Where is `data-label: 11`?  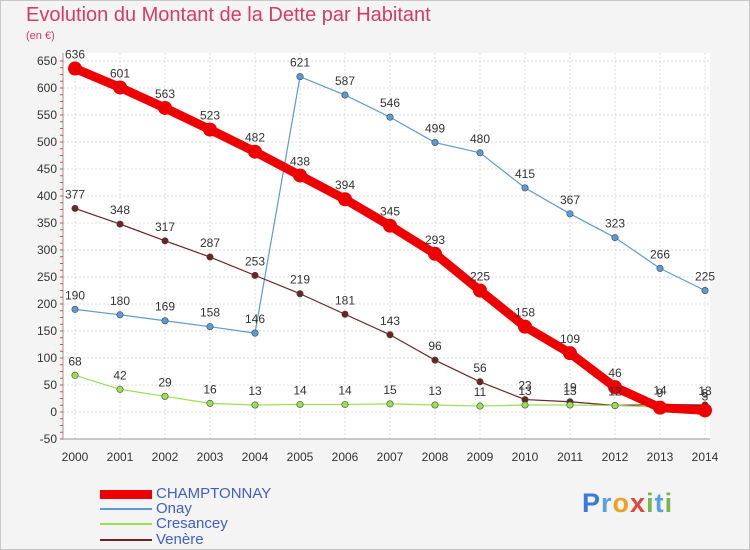
data-label: 11 is located at coordinates (480, 392).